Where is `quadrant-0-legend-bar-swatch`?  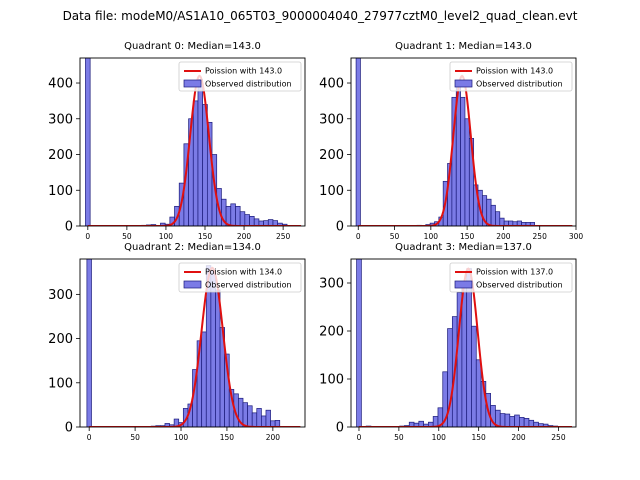 quadrant-0-legend-bar-swatch is located at coordinates (192, 83).